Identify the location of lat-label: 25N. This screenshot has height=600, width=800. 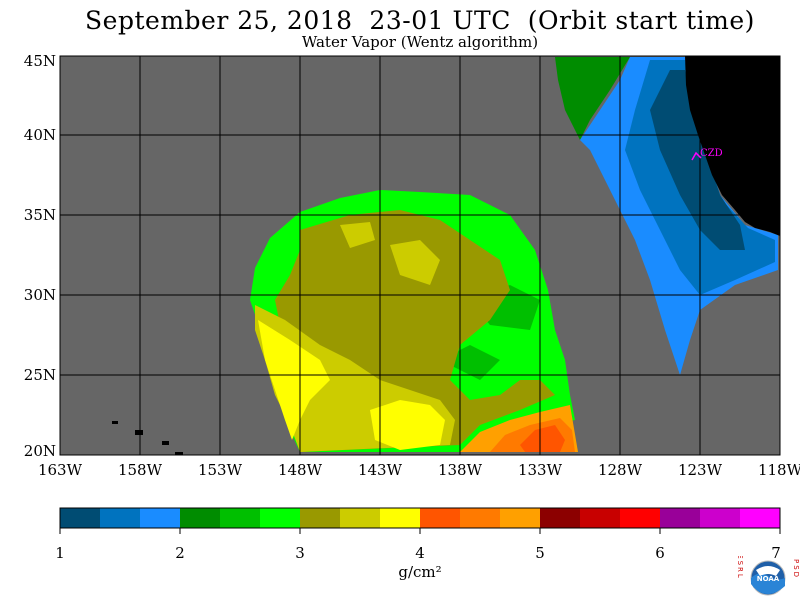
(40, 375).